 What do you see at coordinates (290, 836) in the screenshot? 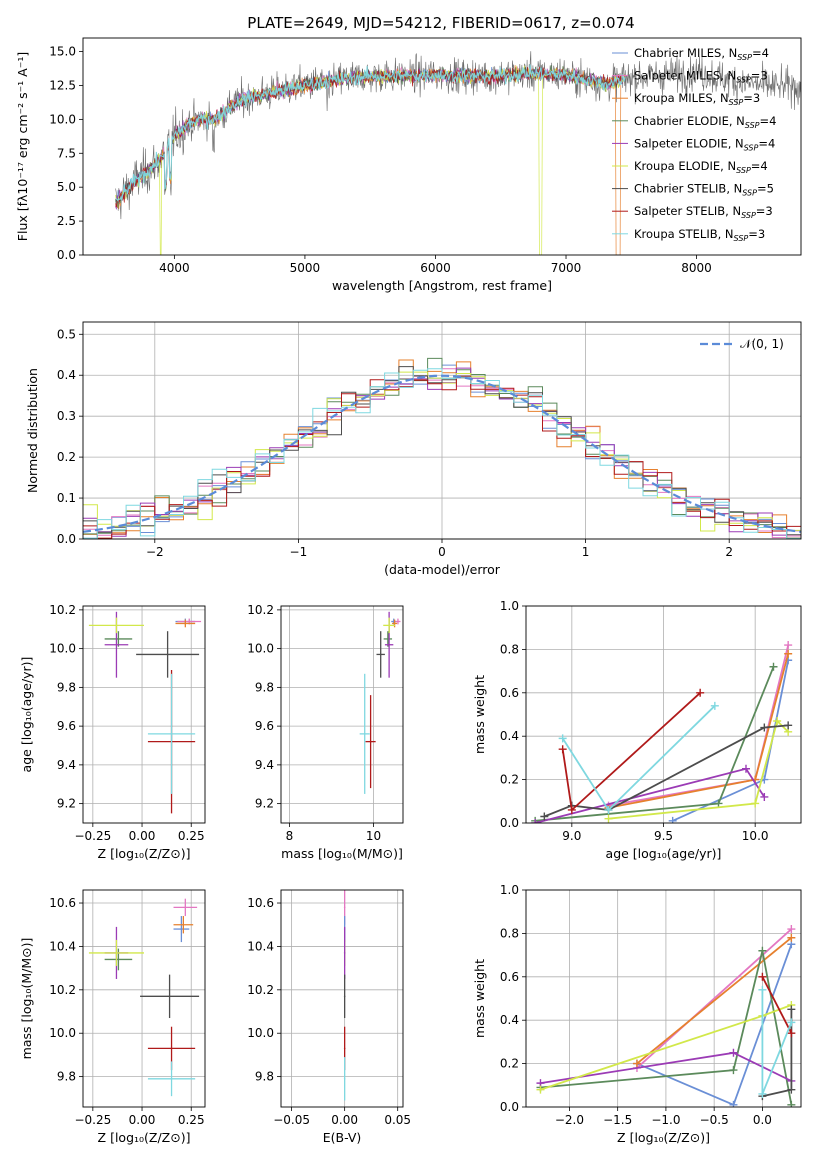
I see `x-tick-label: 8` at bounding box center [290, 836].